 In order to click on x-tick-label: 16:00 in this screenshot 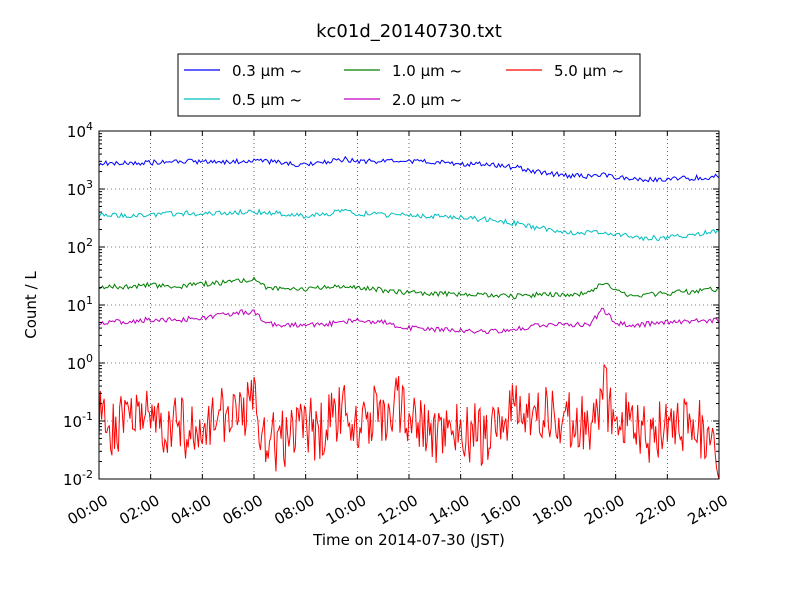, I will do `click(501, 509)`.